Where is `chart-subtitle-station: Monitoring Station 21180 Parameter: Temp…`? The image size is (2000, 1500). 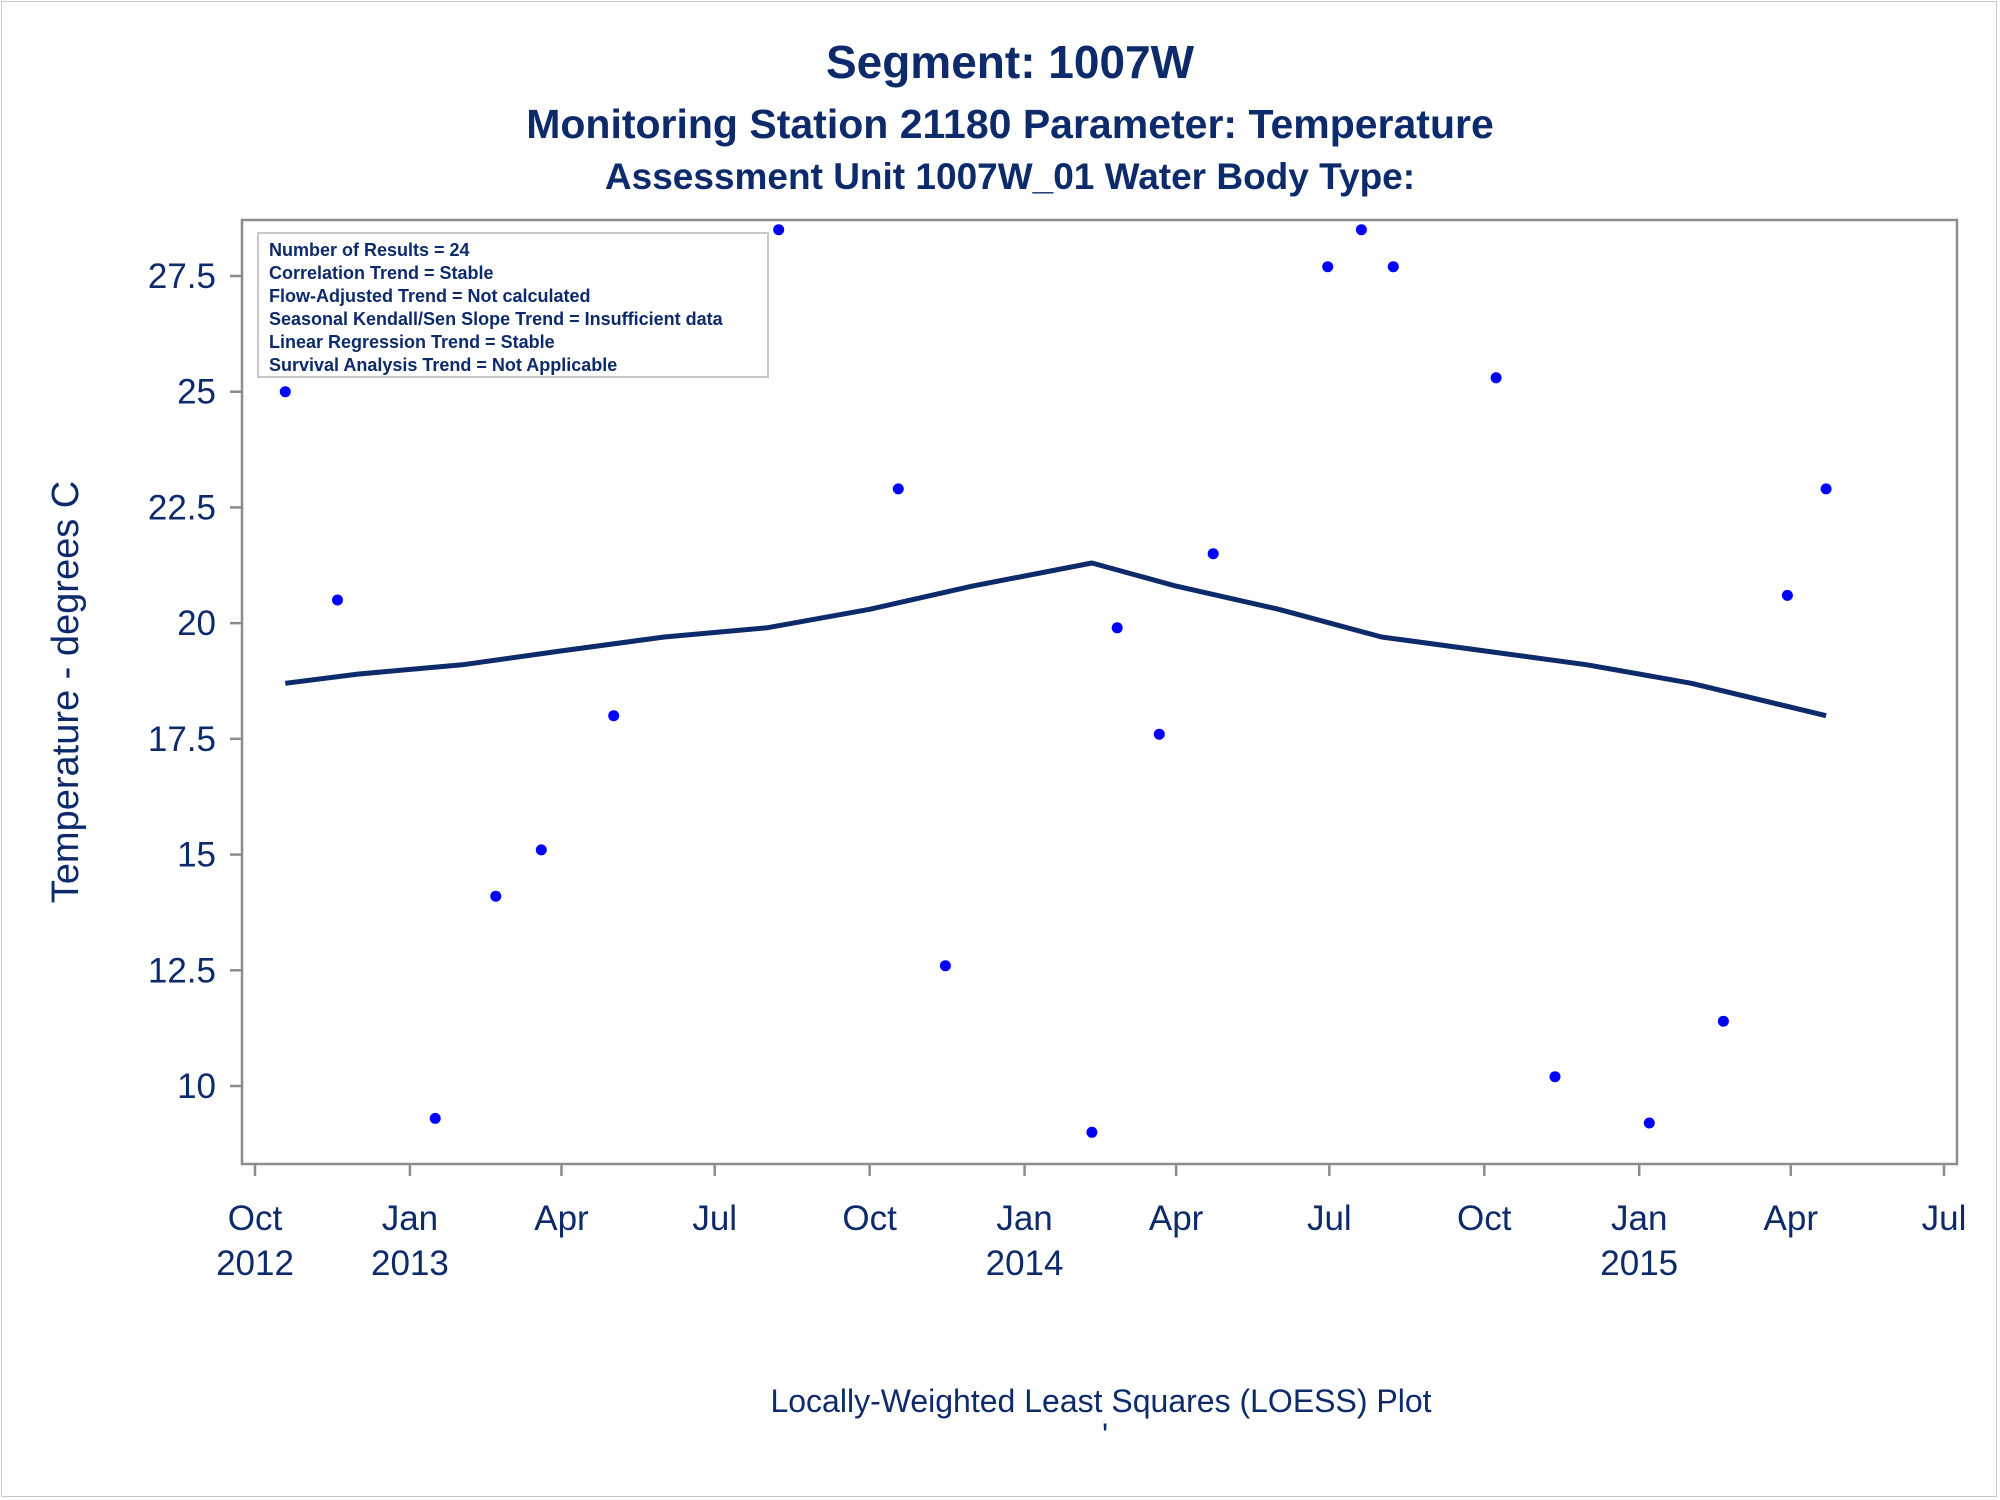
chart-subtitle-station: Monitoring Station 21180 Parameter: Temp… is located at coordinates (1010, 124).